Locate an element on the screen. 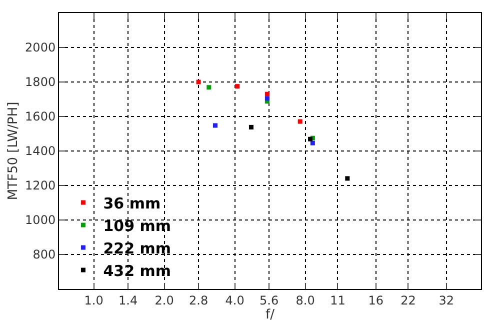 The width and height of the screenshot is (494, 331). legend-label: 222 mm is located at coordinates (137, 248).